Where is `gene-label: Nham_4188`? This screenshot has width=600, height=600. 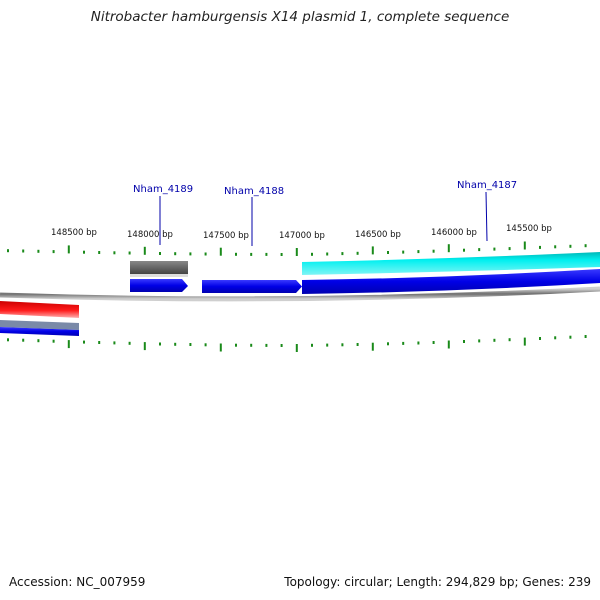 gene-label: Nham_4188 is located at coordinates (254, 191).